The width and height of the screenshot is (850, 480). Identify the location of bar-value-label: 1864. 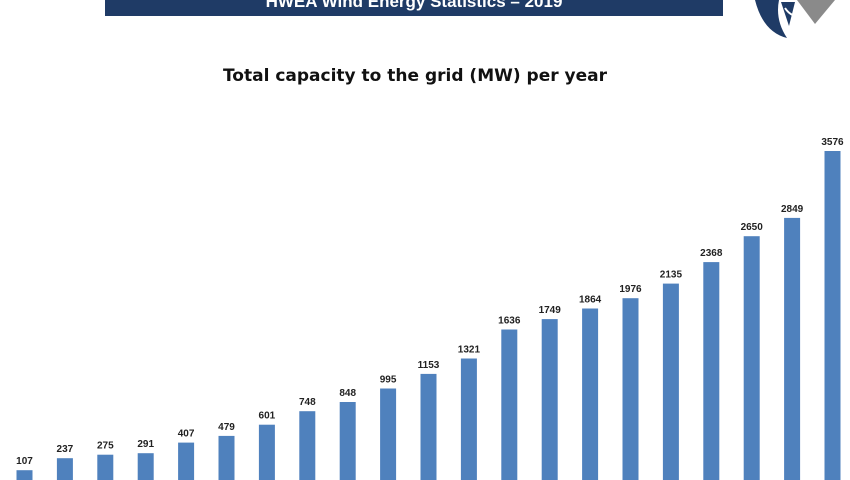
(590, 300).